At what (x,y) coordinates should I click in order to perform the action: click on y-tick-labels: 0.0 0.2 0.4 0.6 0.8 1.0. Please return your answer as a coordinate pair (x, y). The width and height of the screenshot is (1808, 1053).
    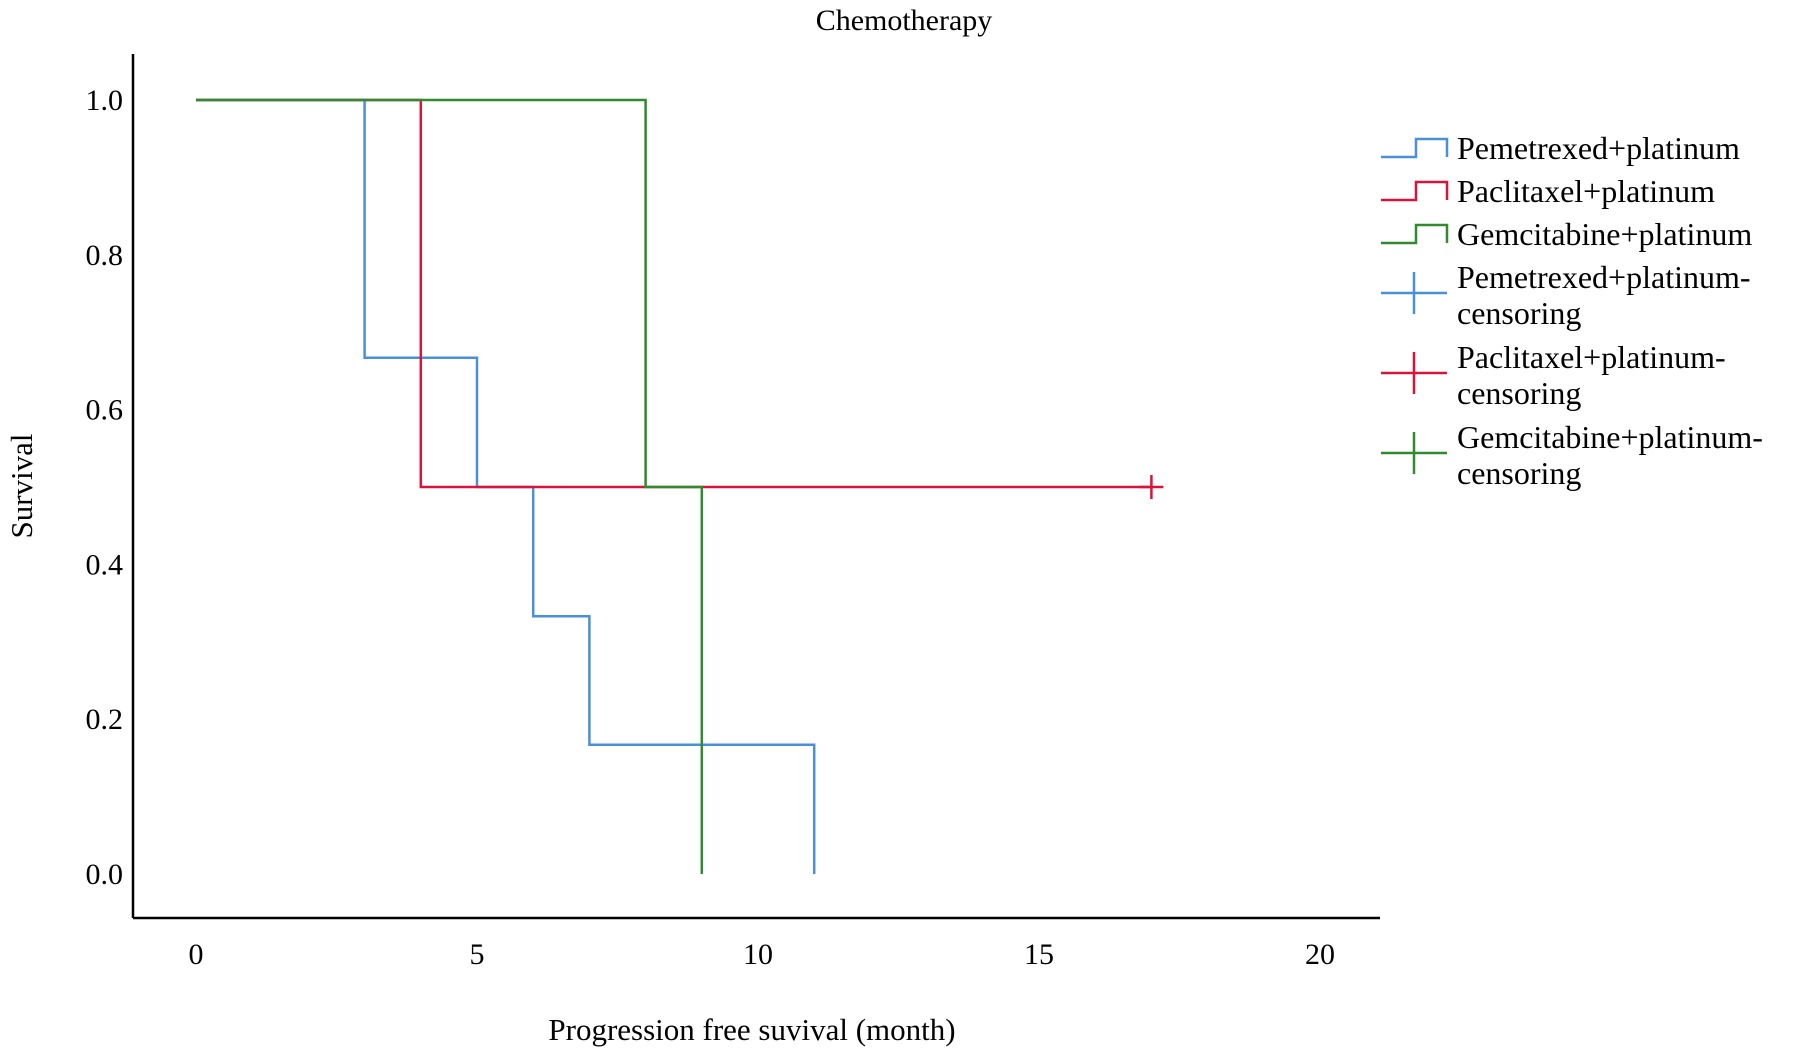
    Looking at the image, I should click on (105, 487).